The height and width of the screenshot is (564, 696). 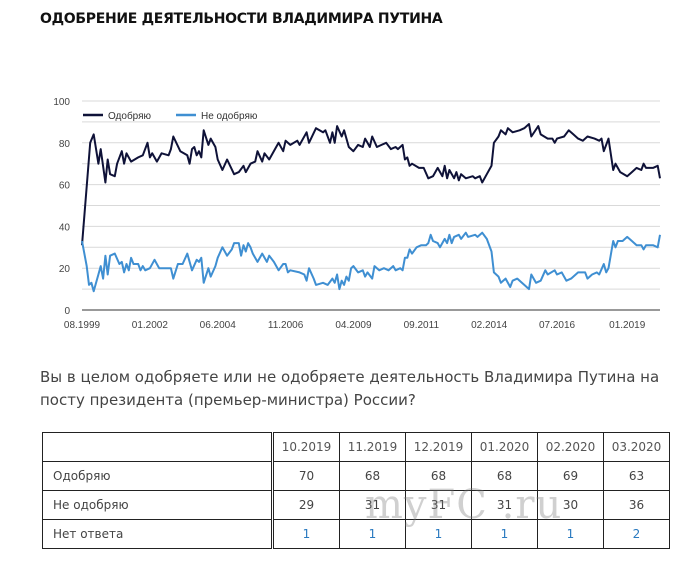 I want to click on x-tick-label: 04.2009, so click(x=353, y=325).